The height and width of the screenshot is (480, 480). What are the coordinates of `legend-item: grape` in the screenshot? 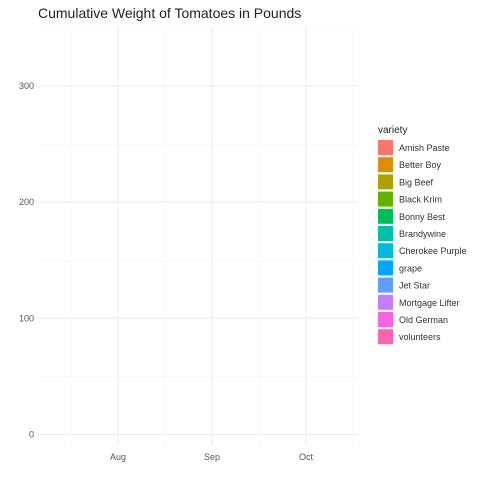 It's located at (400, 268).